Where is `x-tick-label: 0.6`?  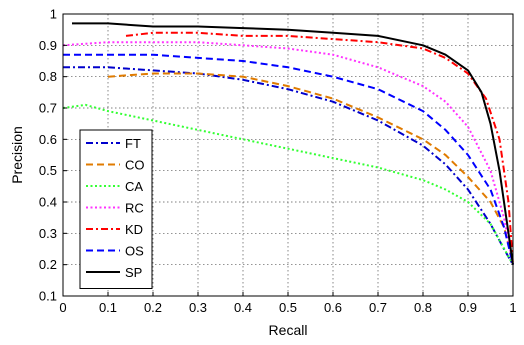 x-tick-label: 0.6 is located at coordinates (333, 307).